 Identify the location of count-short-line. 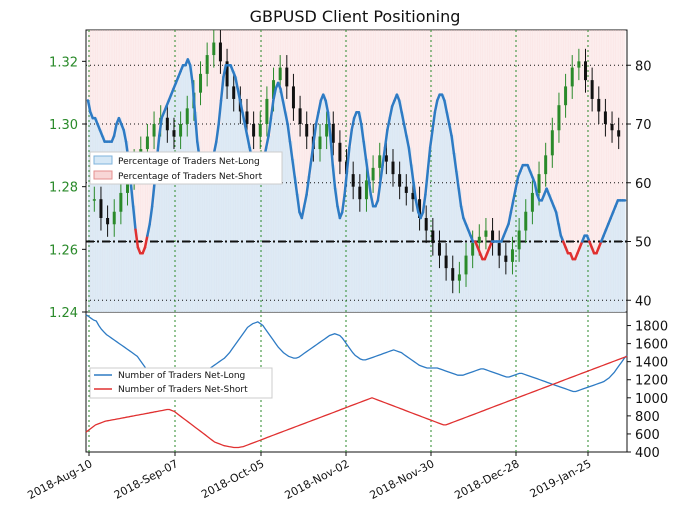
(356, 402).